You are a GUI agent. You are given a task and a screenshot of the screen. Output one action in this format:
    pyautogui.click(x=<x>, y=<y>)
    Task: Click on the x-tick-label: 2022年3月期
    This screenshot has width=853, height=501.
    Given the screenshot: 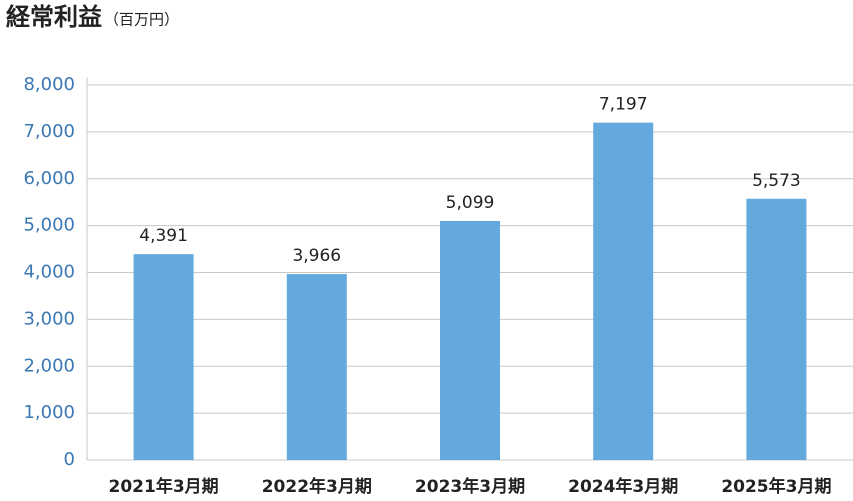 What is the action you would take?
    pyautogui.click(x=317, y=486)
    